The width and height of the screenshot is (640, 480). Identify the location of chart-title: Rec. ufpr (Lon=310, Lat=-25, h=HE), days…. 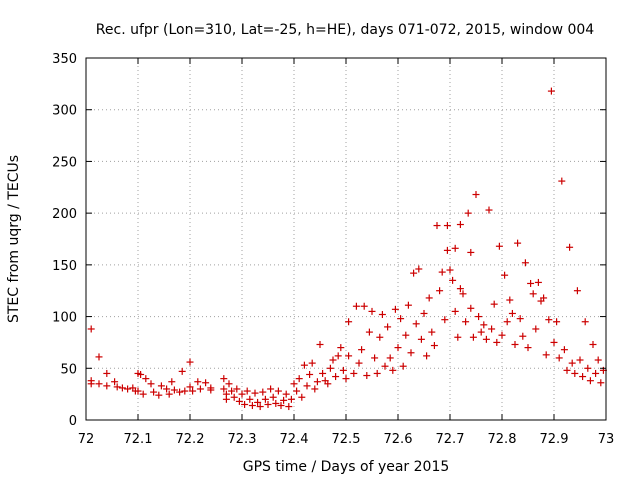
(345, 30).